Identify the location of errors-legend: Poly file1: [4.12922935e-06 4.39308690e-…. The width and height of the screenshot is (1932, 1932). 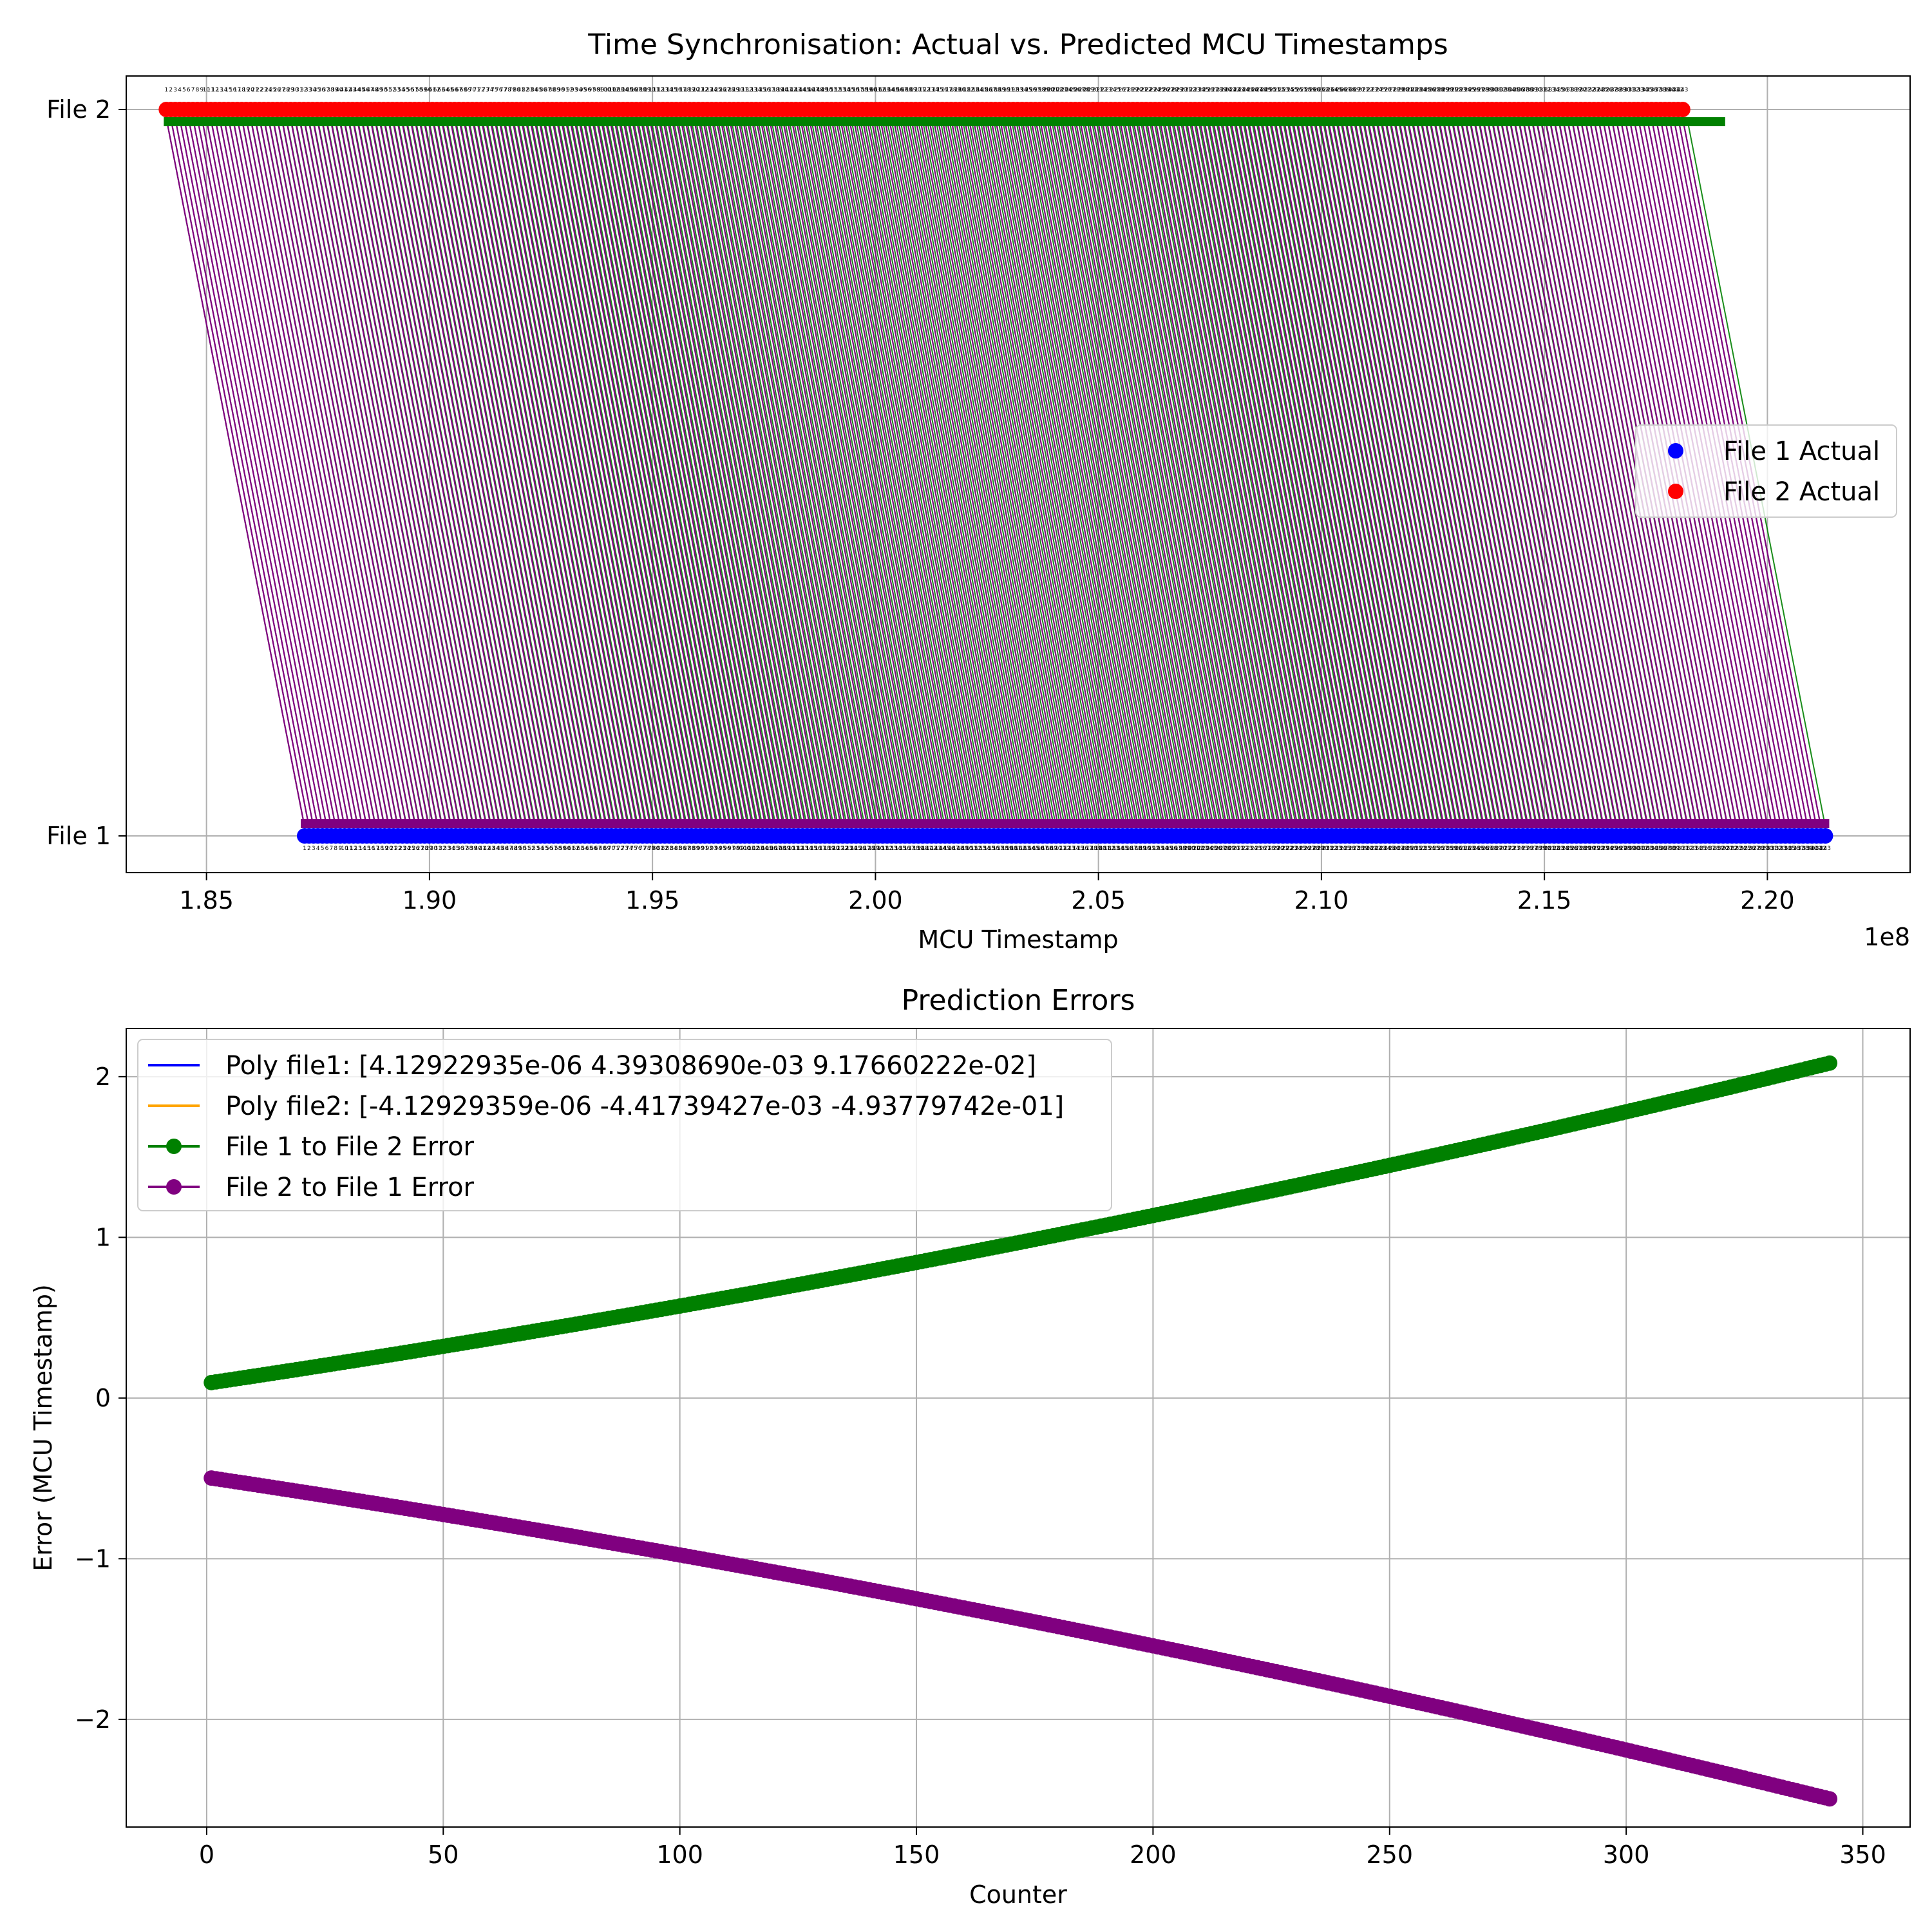
(624, 1125).